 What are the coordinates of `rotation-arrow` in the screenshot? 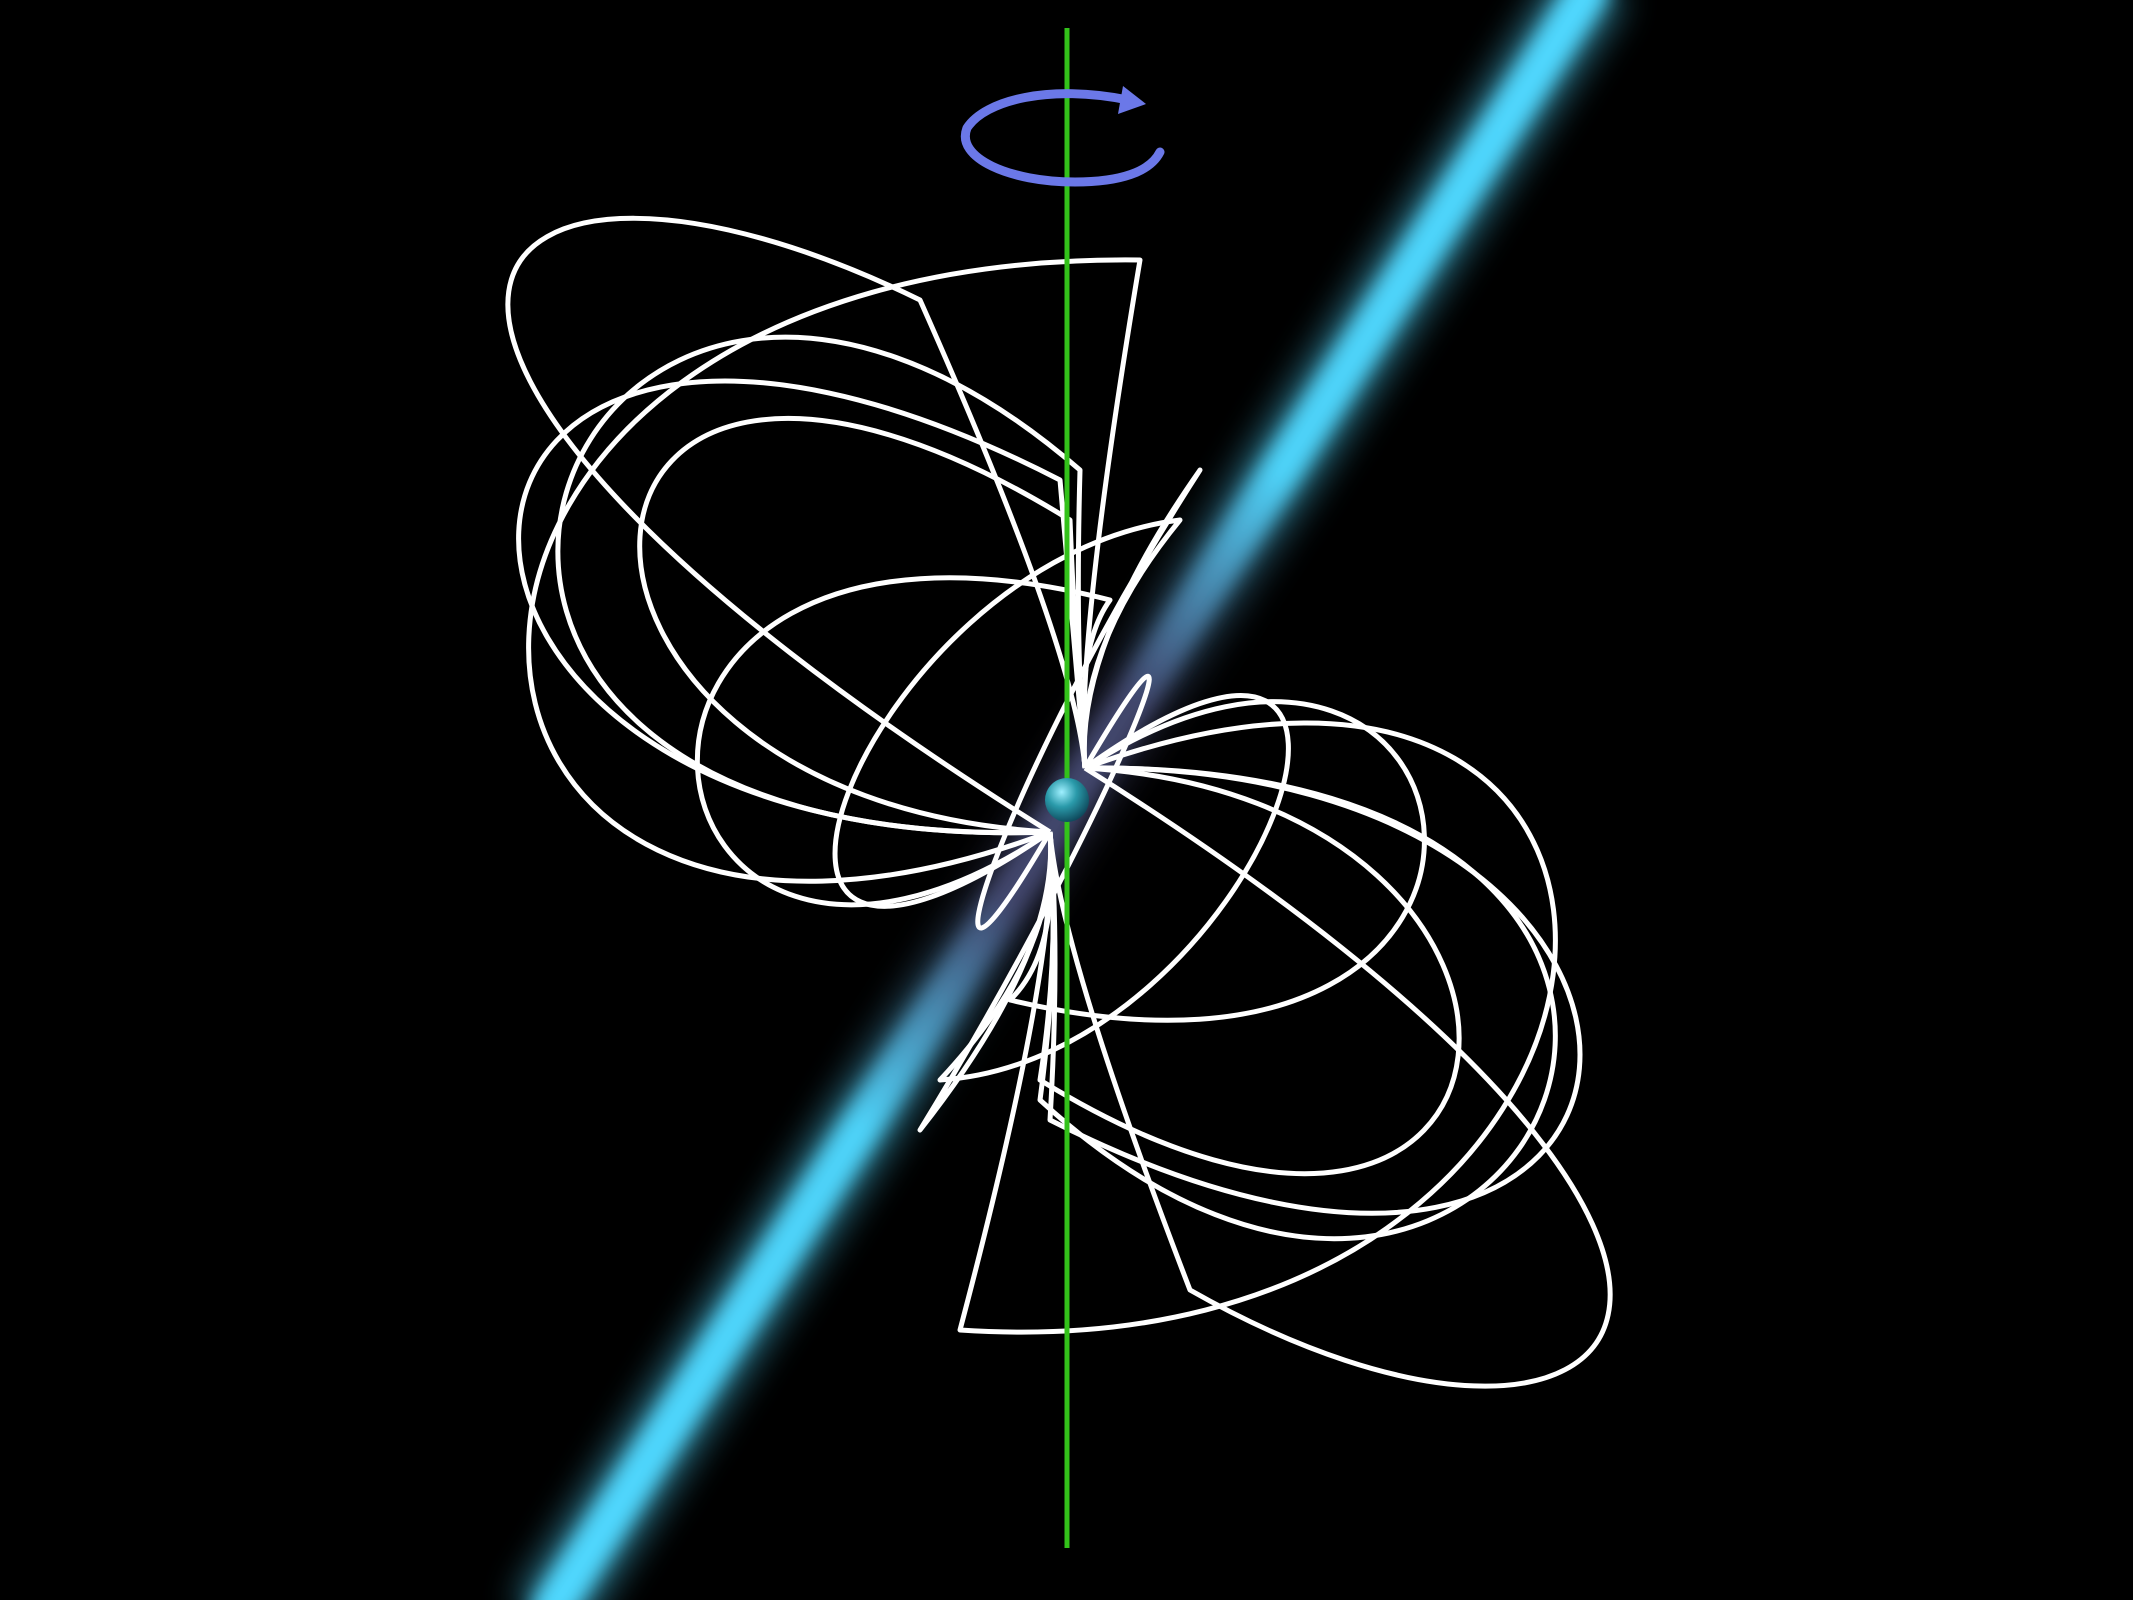 It's located at (1062, 136).